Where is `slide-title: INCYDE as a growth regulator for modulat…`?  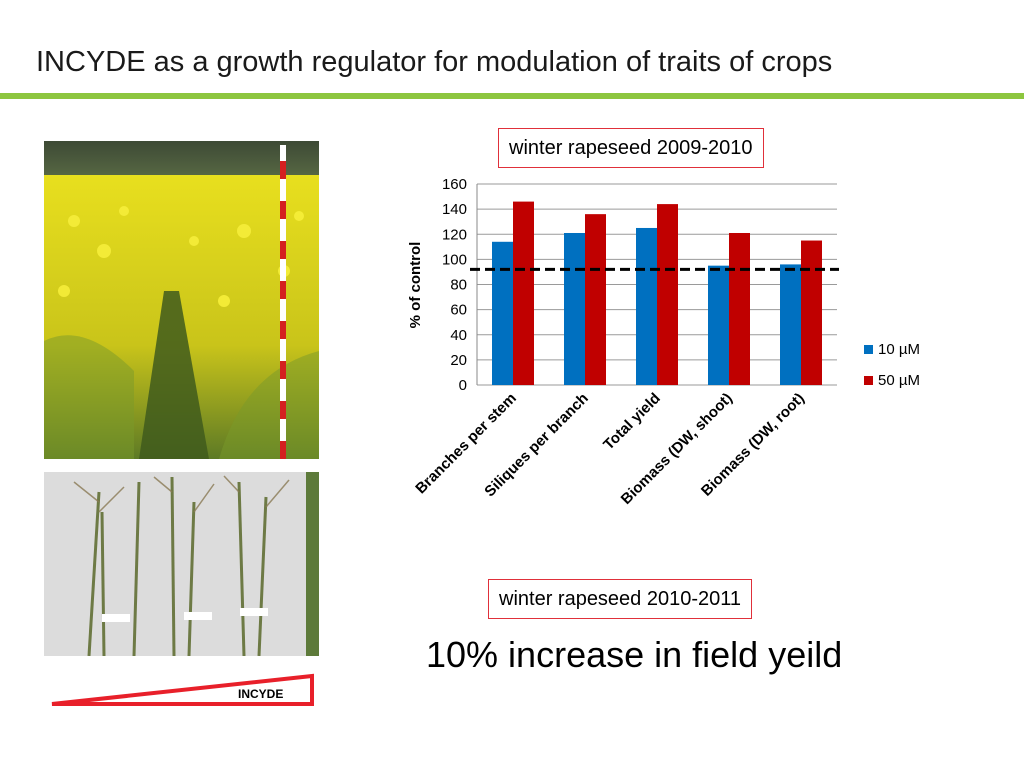
slide-title: INCYDE as a growth regulator for modulat… is located at coordinates (434, 62).